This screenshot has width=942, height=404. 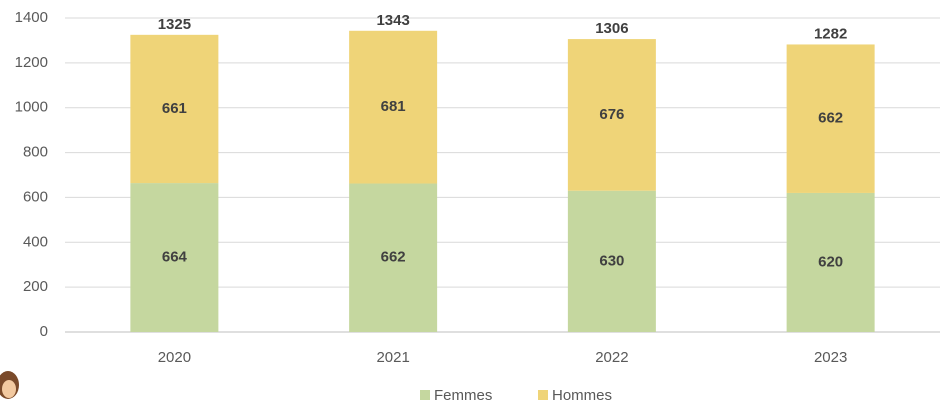 I want to click on legend-label: Femmes, so click(x=463, y=395).